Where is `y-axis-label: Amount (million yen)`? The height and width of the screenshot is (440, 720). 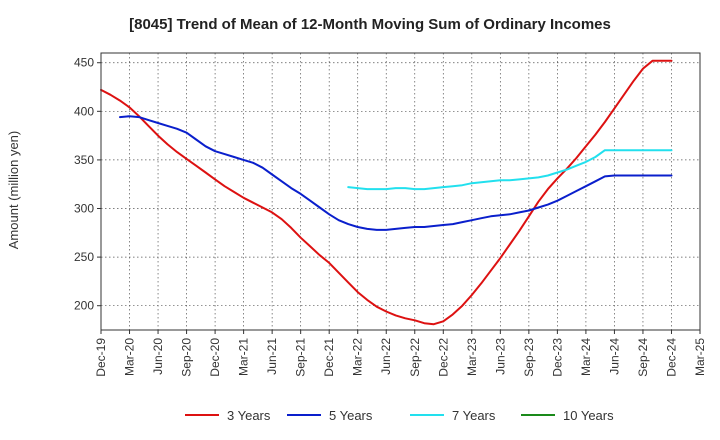
y-axis-label: Amount (million yen) is located at coordinates (13, 190).